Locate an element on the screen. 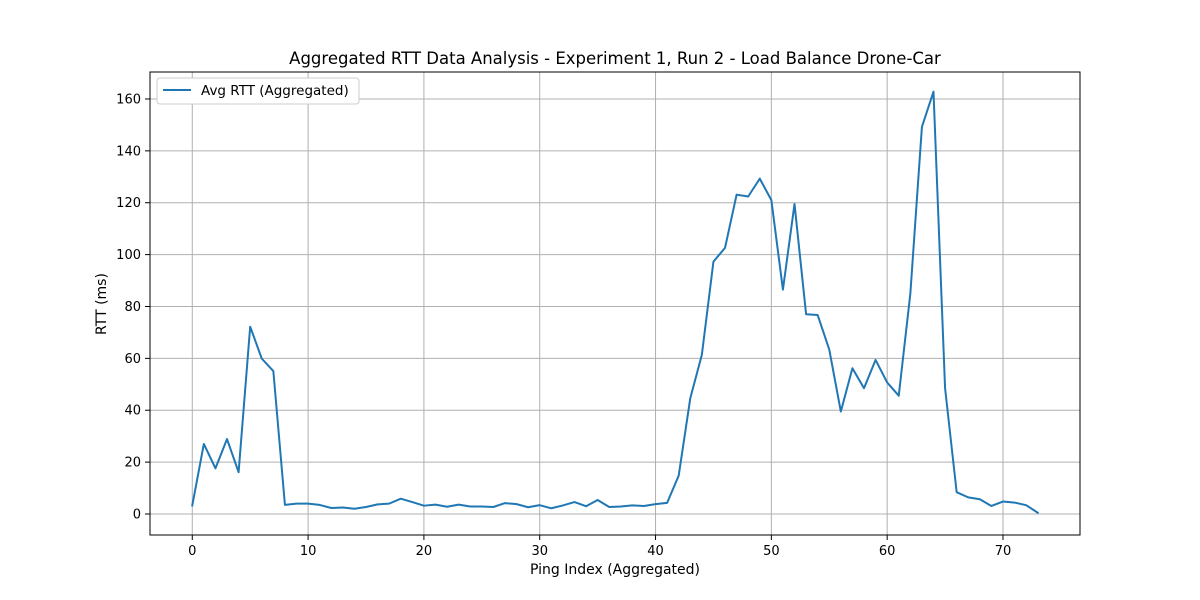 This screenshot has width=1200, height=600. y-tick-label: 80 is located at coordinates (132, 307).